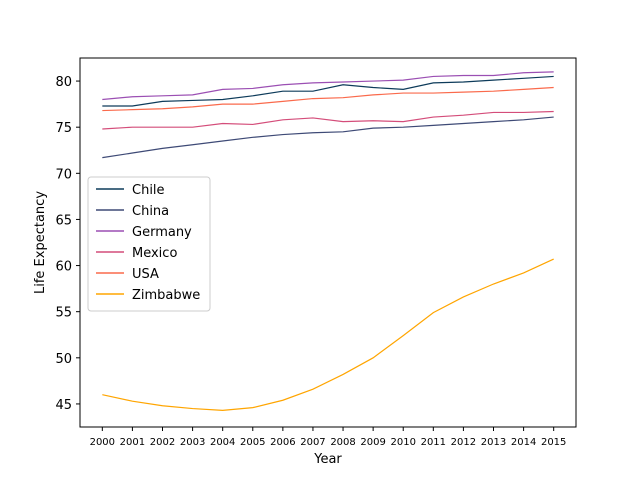 Image resolution: width=640 pixels, height=480 pixels. I want to click on x-tick-label: 2013, so click(493, 442).